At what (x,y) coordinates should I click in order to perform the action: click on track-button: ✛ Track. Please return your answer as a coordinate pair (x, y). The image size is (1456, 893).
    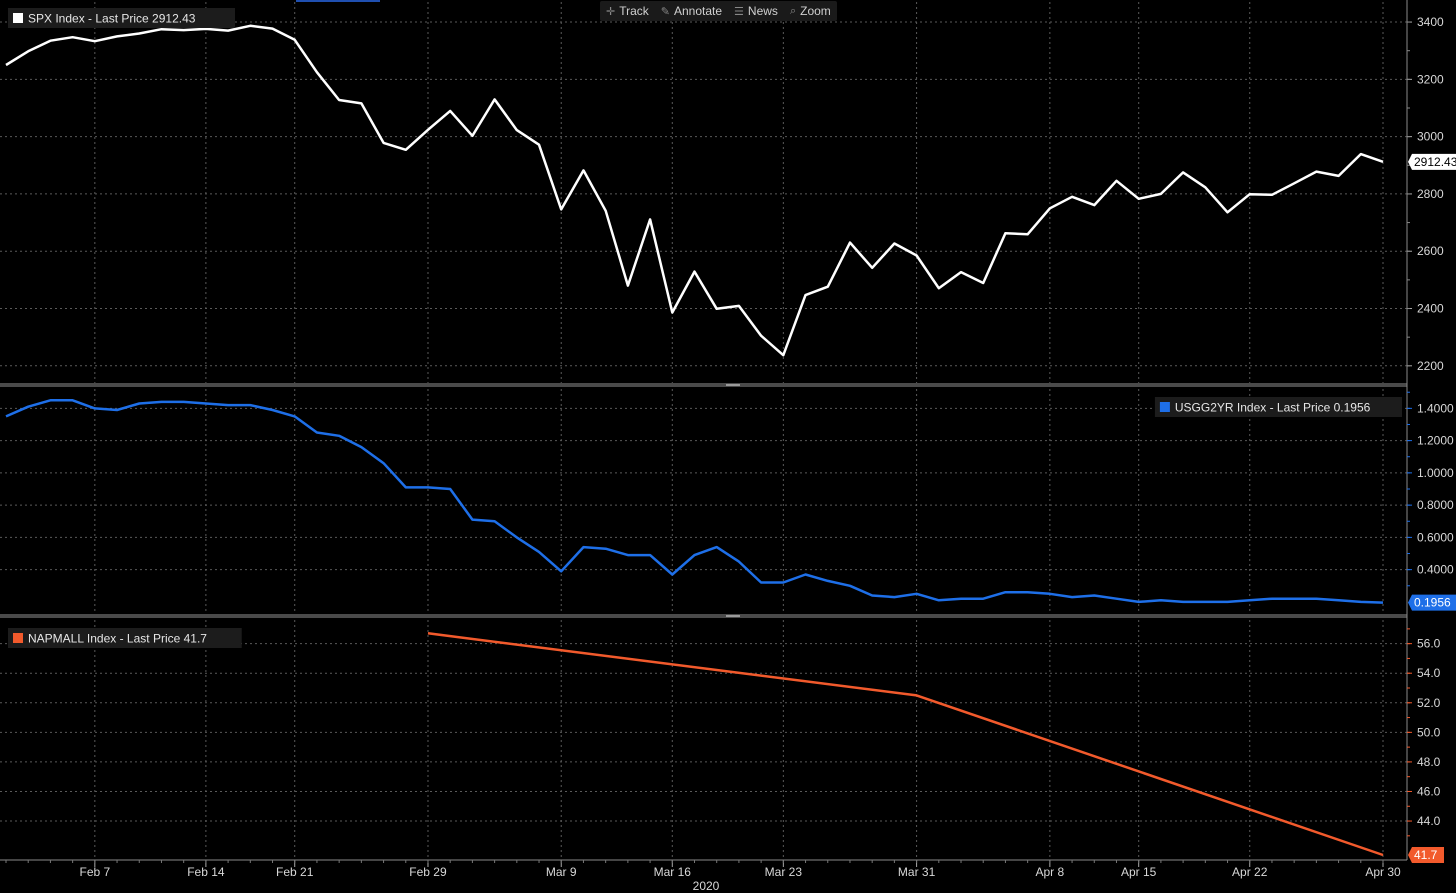
    Looking at the image, I should click on (627, 11).